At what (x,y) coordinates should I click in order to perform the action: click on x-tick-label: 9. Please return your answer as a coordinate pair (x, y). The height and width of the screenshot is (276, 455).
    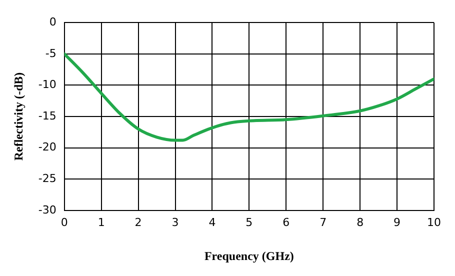
    Looking at the image, I should click on (397, 222).